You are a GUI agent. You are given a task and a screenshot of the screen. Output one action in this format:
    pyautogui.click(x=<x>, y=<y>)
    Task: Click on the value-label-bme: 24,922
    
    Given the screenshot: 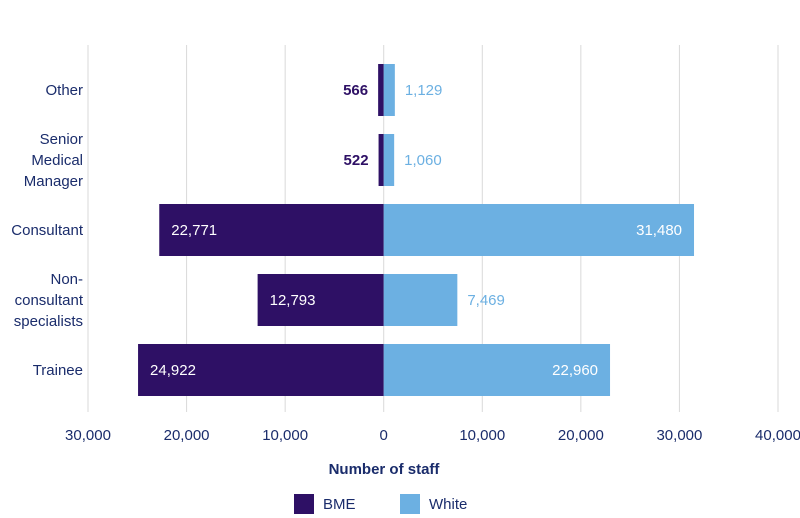 What is the action you would take?
    pyautogui.click(x=173, y=370)
    